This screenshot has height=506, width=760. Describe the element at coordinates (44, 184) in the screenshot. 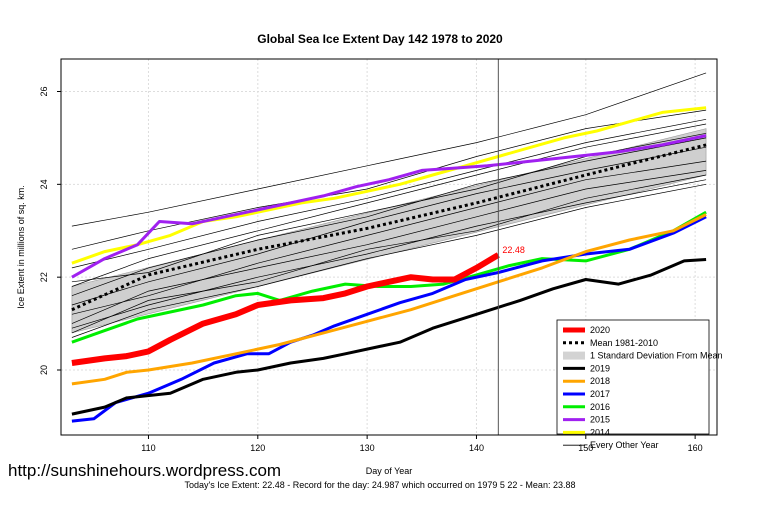

I see `y-tick-label: 24` at that location.